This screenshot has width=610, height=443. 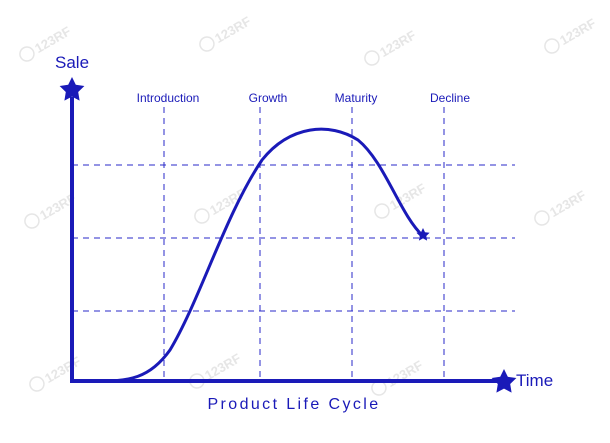 What do you see at coordinates (304, 98) in the screenshot?
I see `stage-labels: Introduction Growth Maturity Decline` at bounding box center [304, 98].